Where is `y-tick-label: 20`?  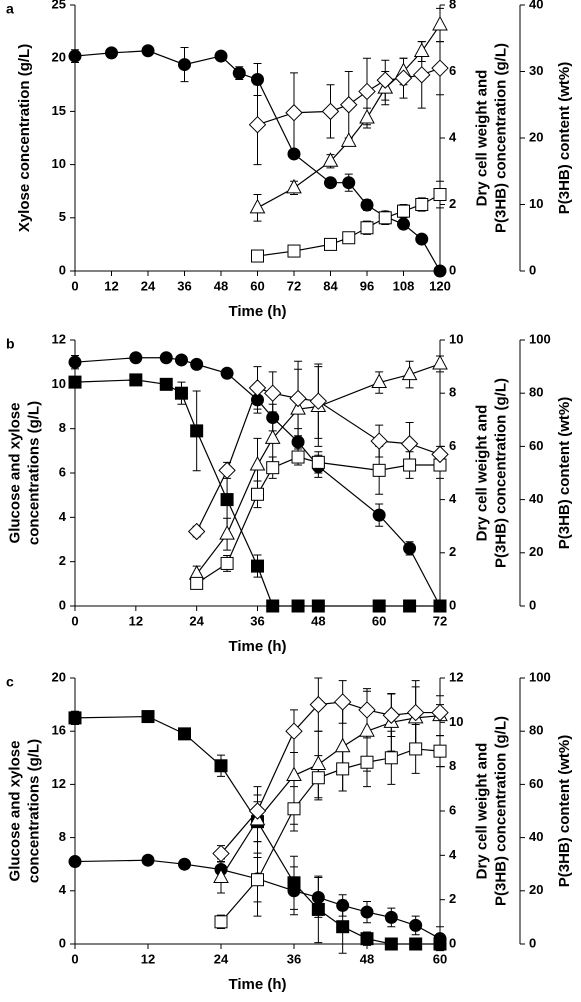 y-tick-label: 20 is located at coordinates (536, 889).